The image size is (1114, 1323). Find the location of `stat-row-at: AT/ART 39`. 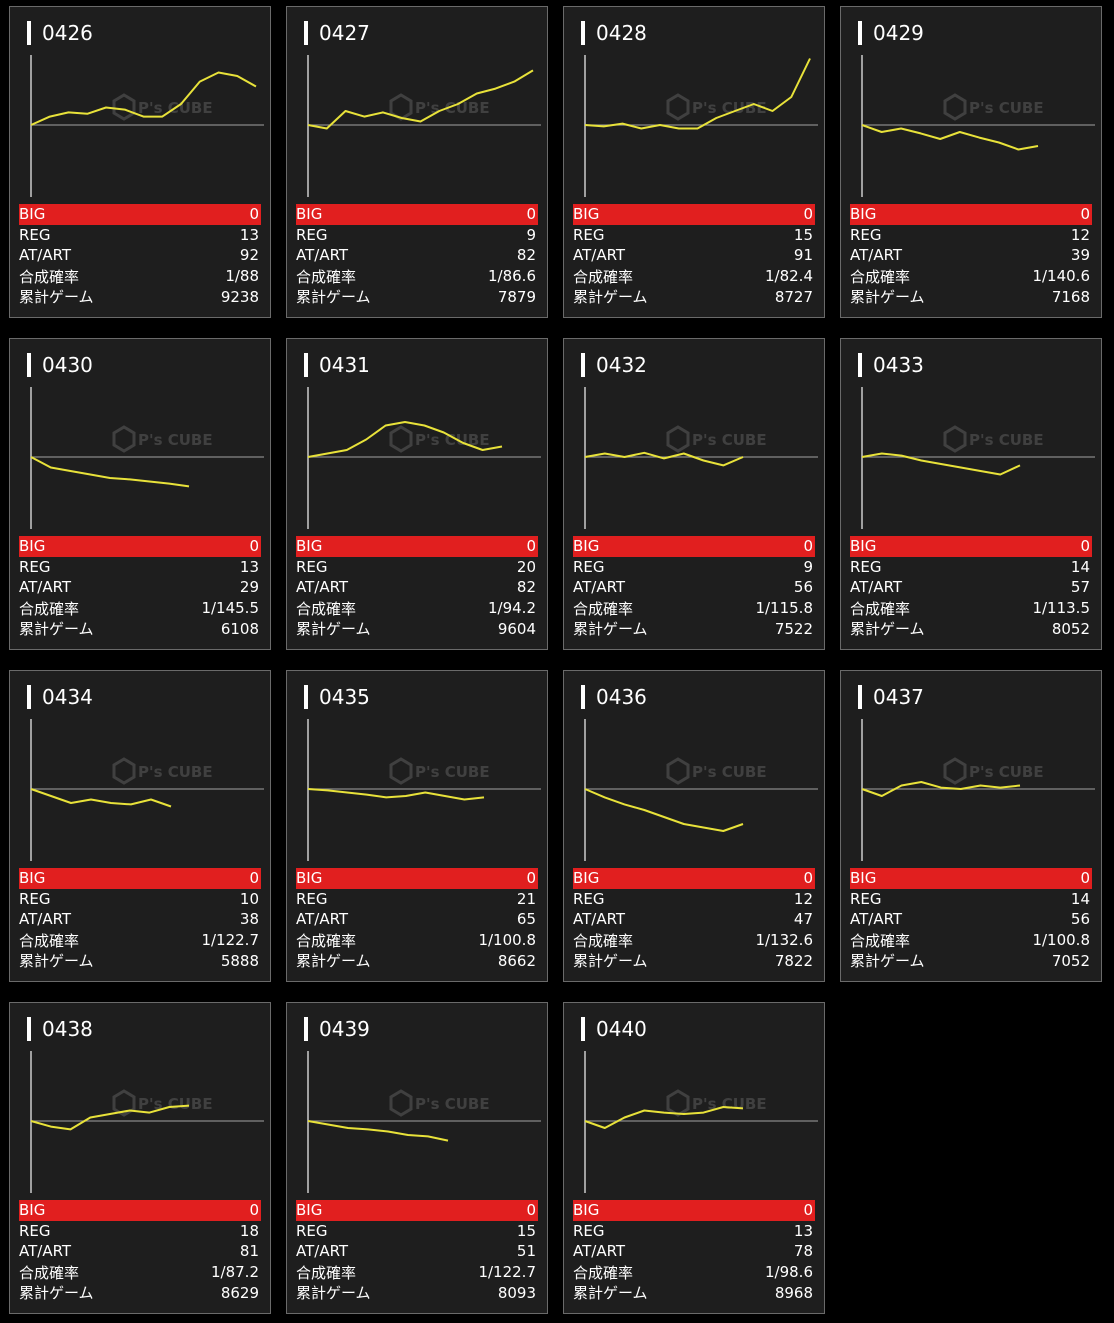

stat-row-at: AT/ART 39 is located at coordinates (971, 255).